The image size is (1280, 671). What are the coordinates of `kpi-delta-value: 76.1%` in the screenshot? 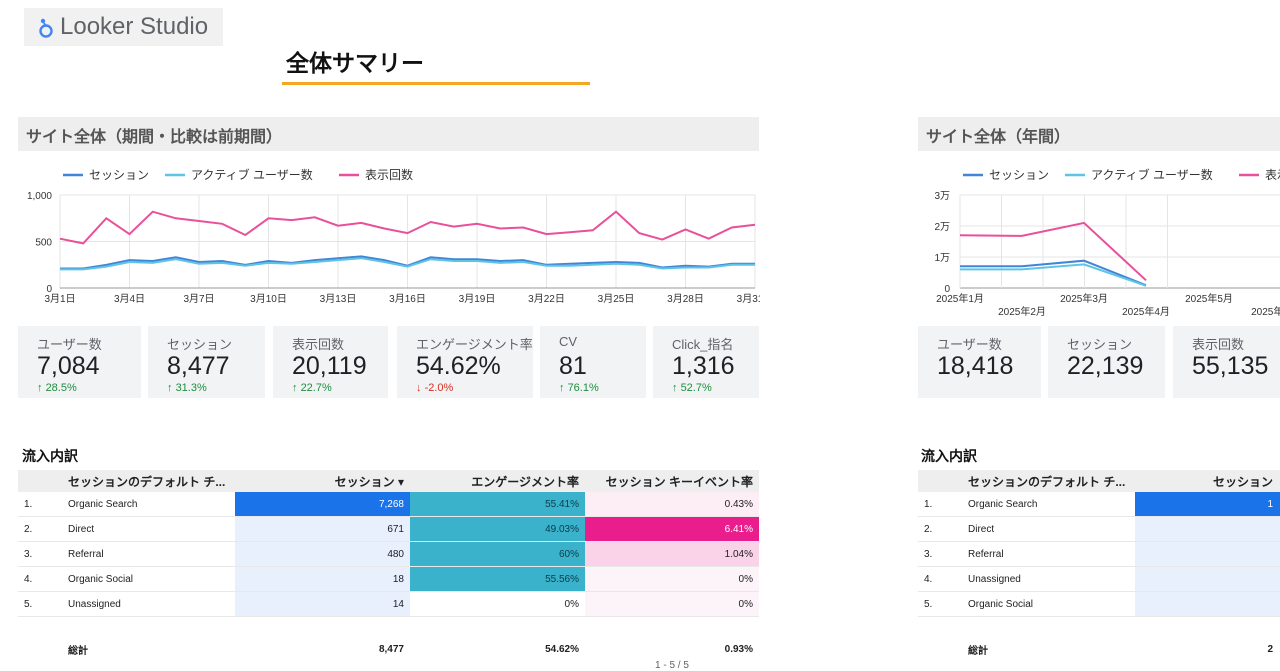 It's located at (583, 388).